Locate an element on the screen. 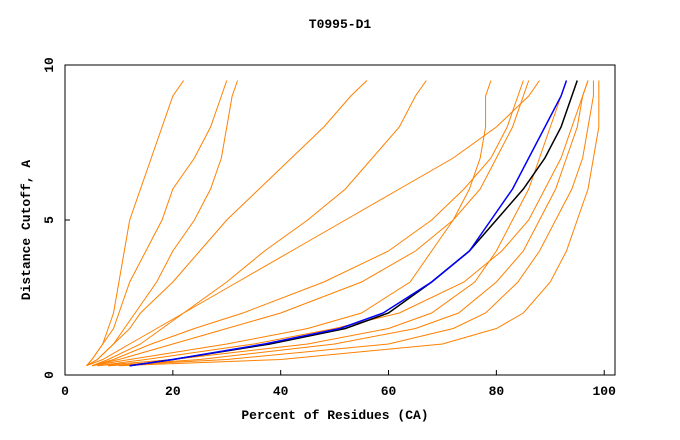  x-tick-label: 40 is located at coordinates (281, 391).